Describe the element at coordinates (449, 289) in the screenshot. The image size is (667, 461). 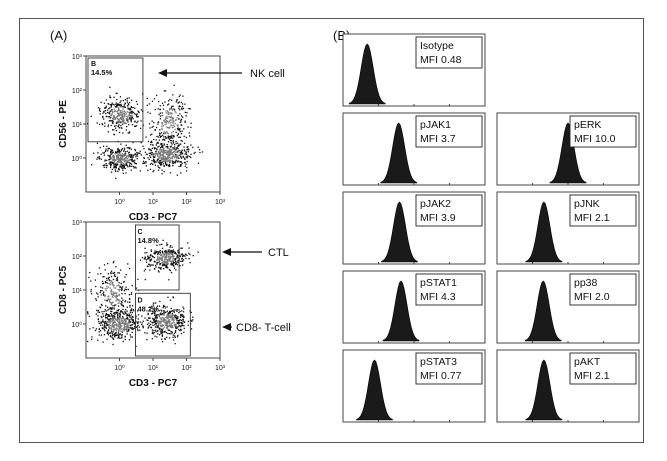
I see `histogram-label-box` at that location.